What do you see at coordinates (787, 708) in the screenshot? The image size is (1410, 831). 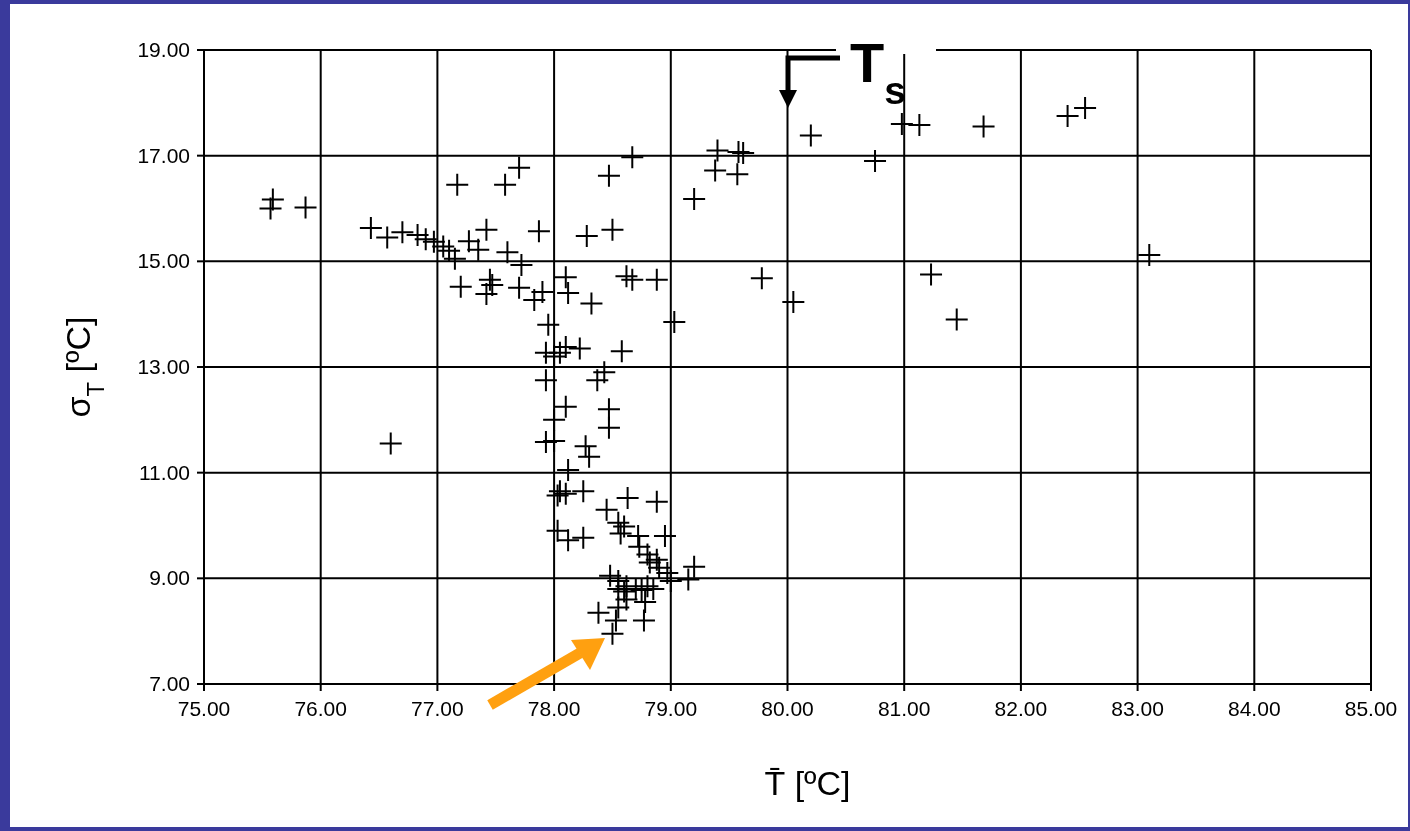 I see `x-tick-label: 80.00` at bounding box center [787, 708].